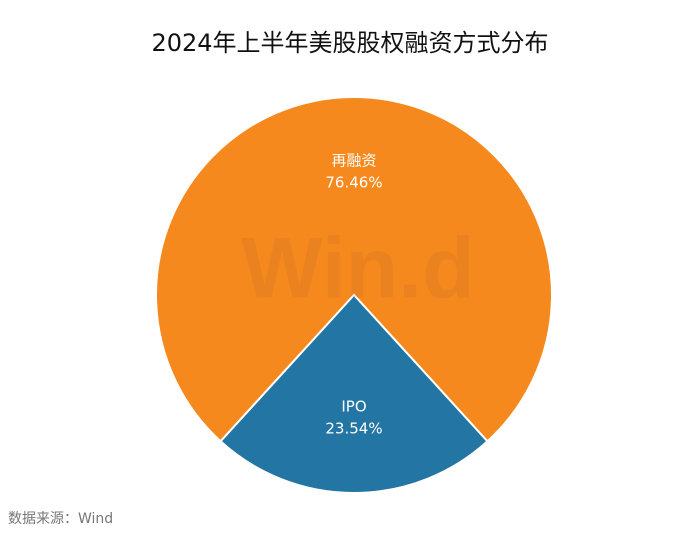 This screenshot has width=700, height=547. Describe the element at coordinates (353, 161) in the screenshot. I see `slice-label: 再融资` at that location.